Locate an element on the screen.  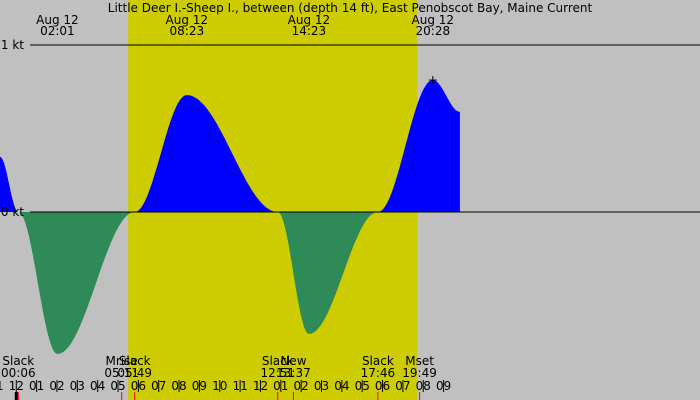
event-time-label: 19:49 is located at coordinates (419, 373).